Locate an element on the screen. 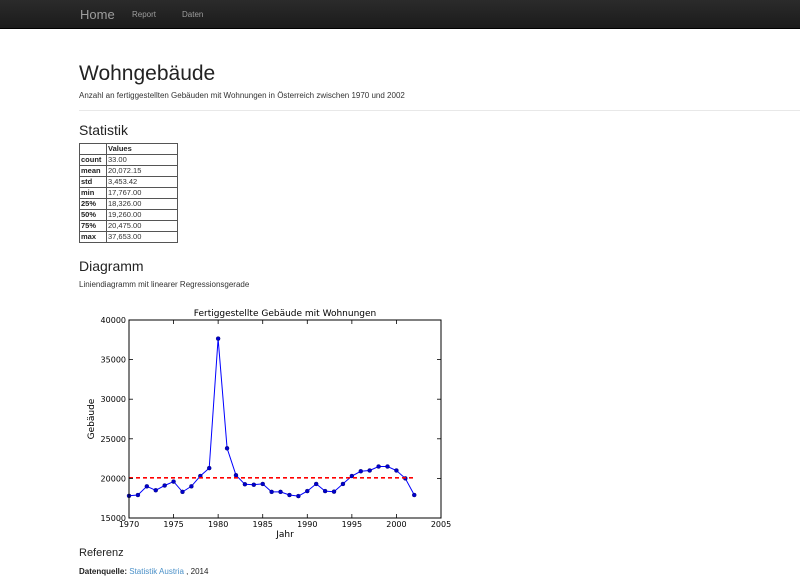 The image size is (800, 578). table-row: mean 20,072.15 is located at coordinates (128, 171).